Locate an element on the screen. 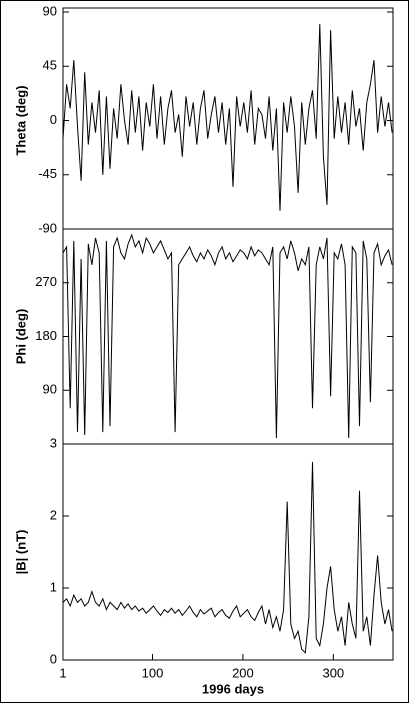 The image size is (409, 703). x-tick-label: 200 is located at coordinates (243, 672).